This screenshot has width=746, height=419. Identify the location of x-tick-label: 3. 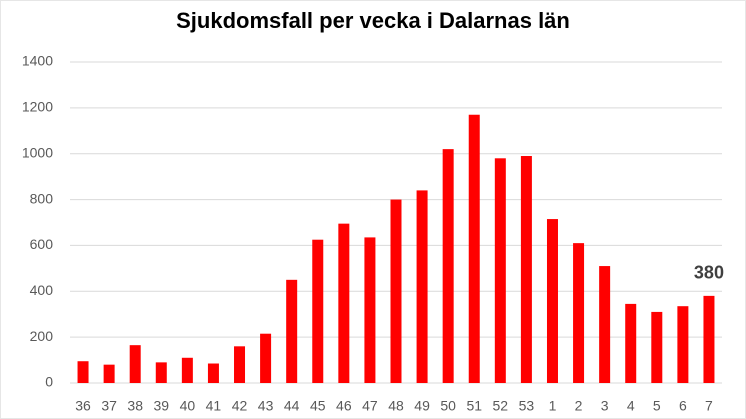
(605, 406).